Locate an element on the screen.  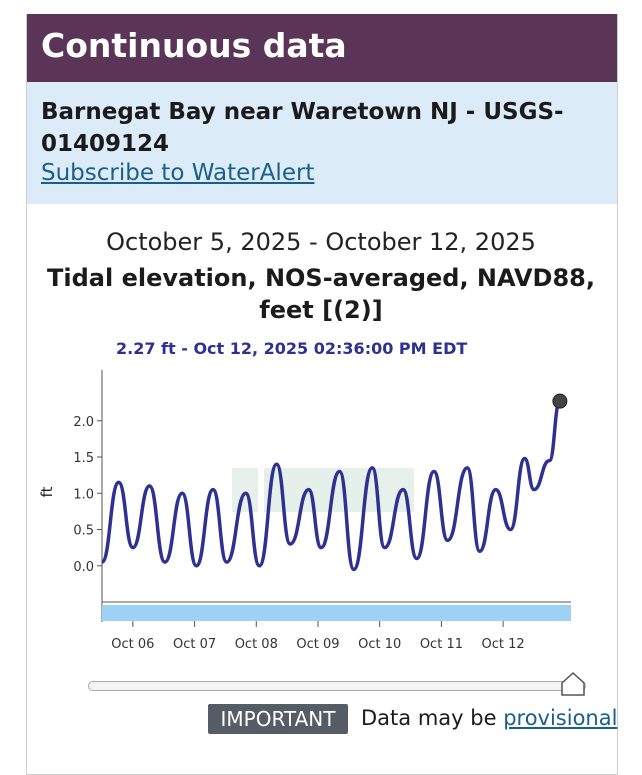
usgs-watermark is located at coordinates (323, 490).